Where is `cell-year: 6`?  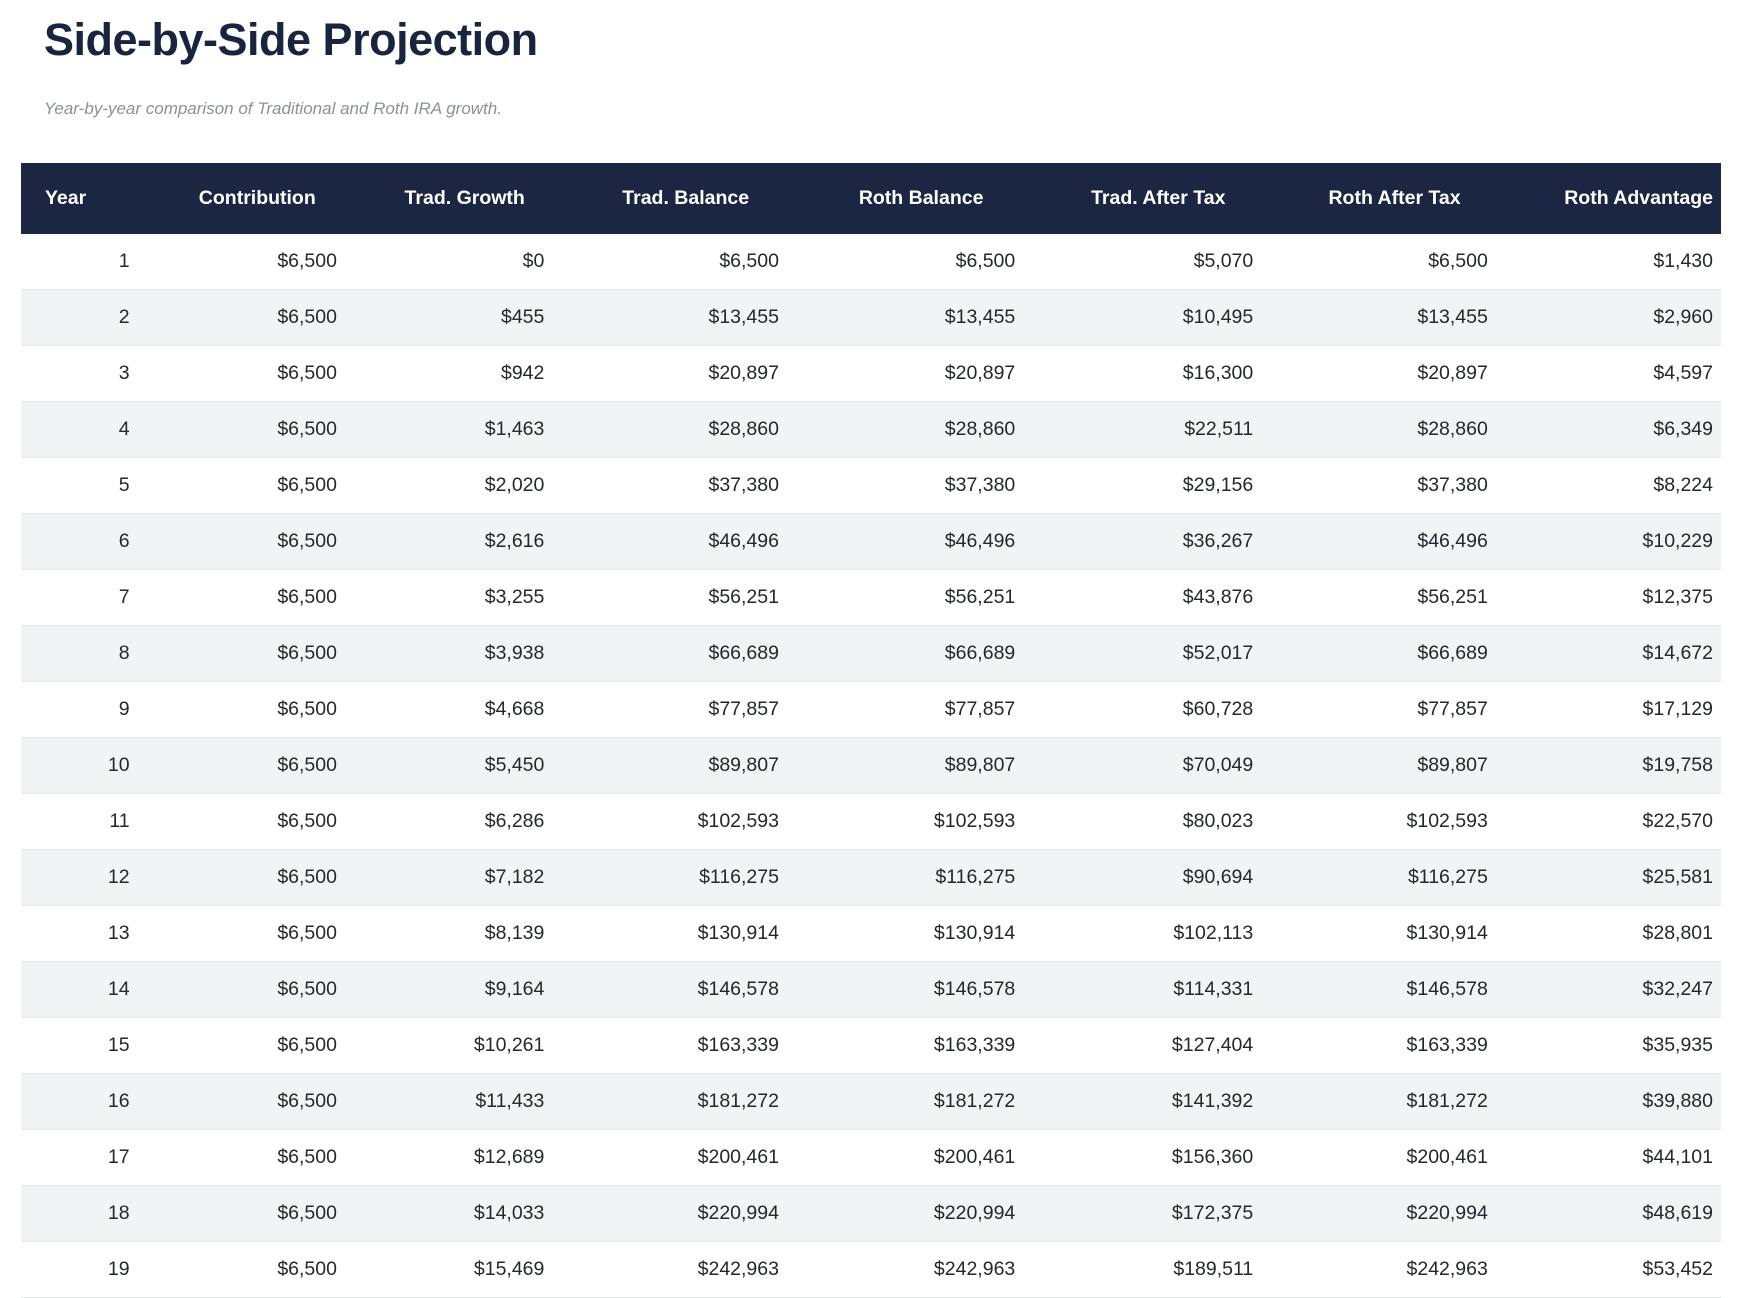
cell-year: 6 is located at coordinates (124, 540).